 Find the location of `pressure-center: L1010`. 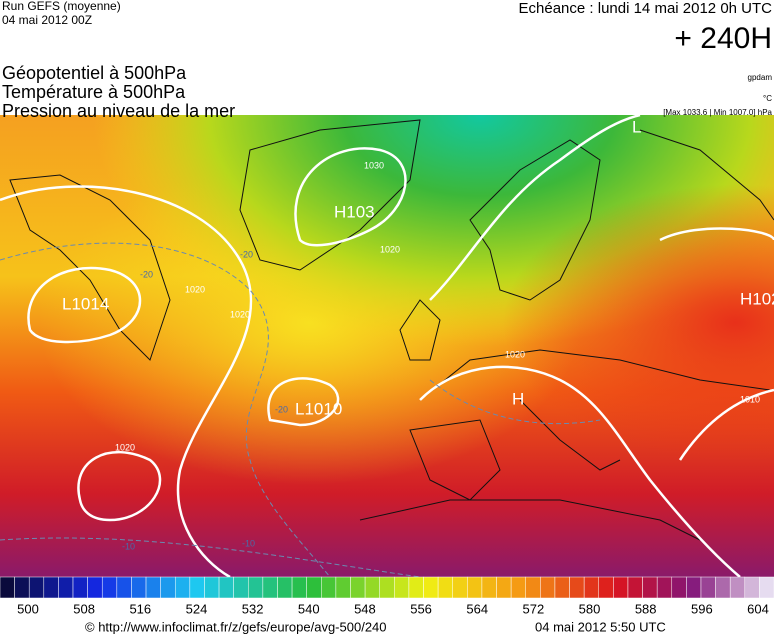

pressure-center: L1010 is located at coordinates (318, 408).